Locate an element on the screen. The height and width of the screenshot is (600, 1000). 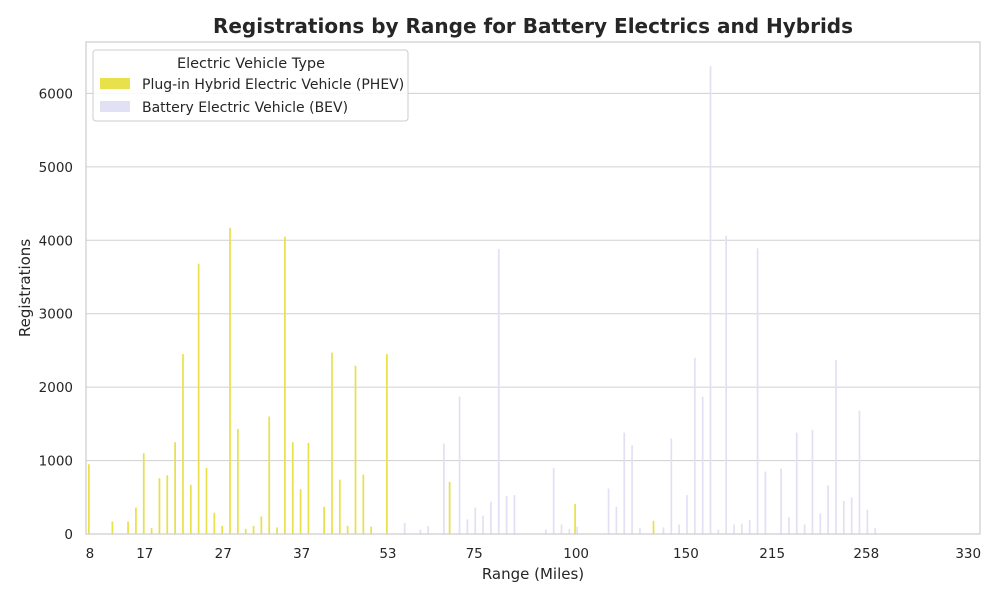
x-tick-label: 215 is located at coordinates (772, 554).